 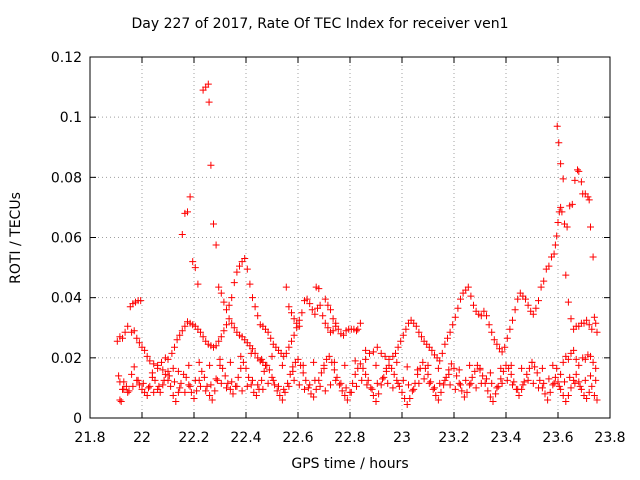 I want to click on x-tick-label: 21.8, so click(x=89, y=438).